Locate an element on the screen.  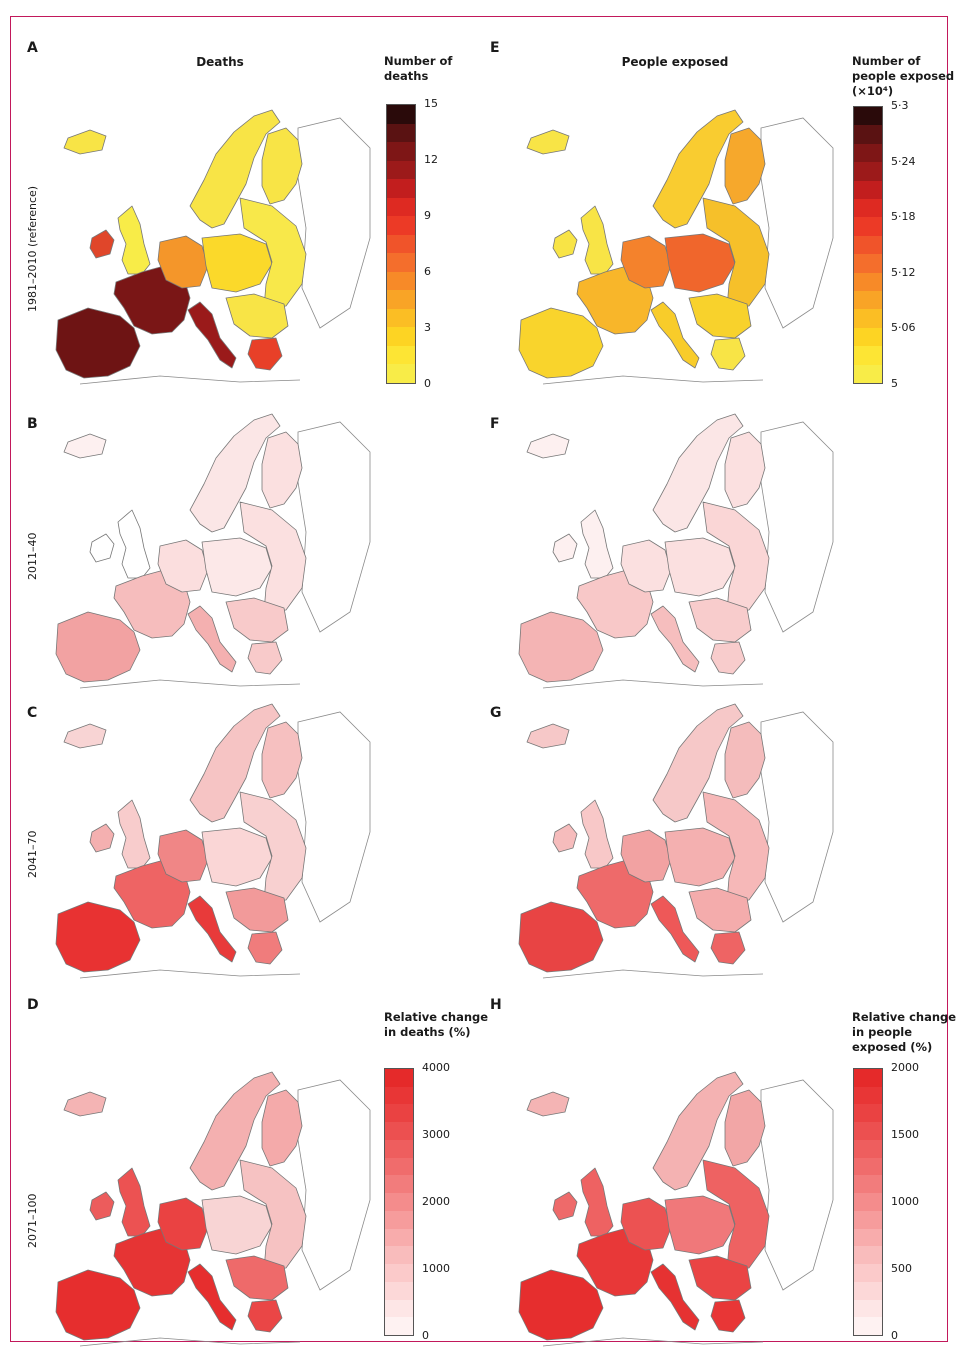
deaths-column-title: Deaths is located at coordinates (220, 62).